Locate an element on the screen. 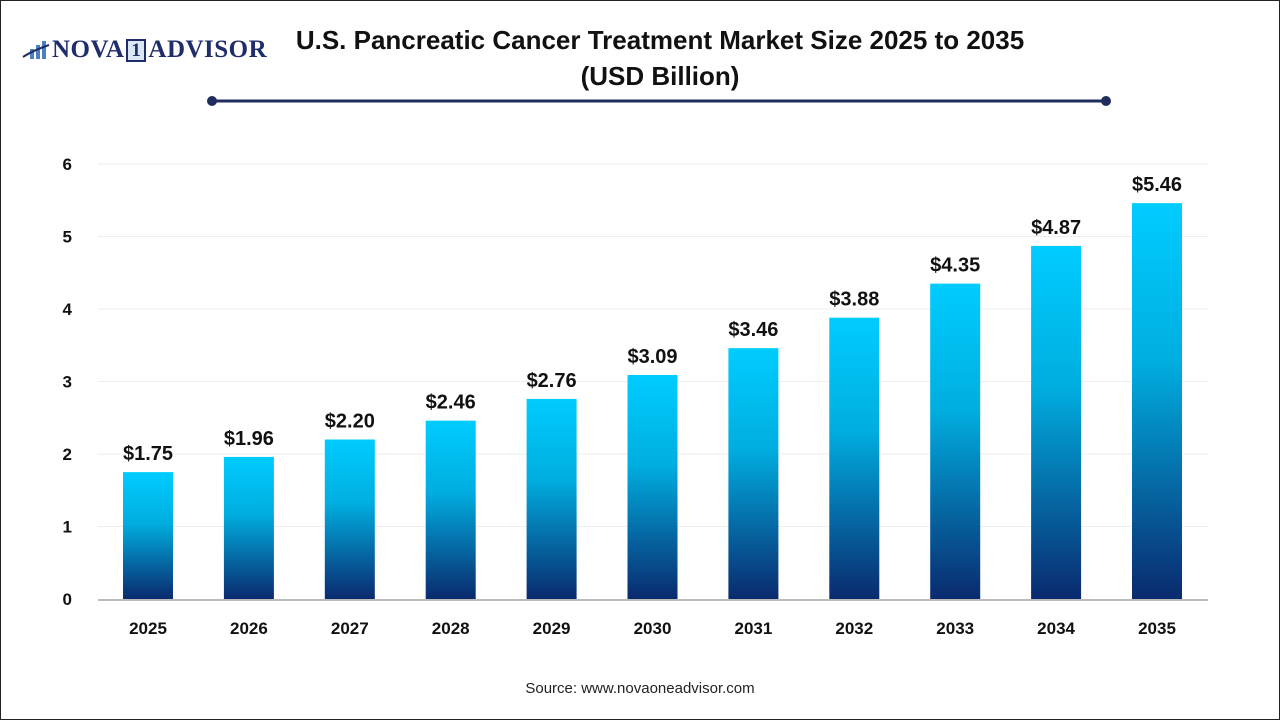 This screenshot has height=720, width=1280. x-tick-label: 2029 is located at coordinates (552, 628).